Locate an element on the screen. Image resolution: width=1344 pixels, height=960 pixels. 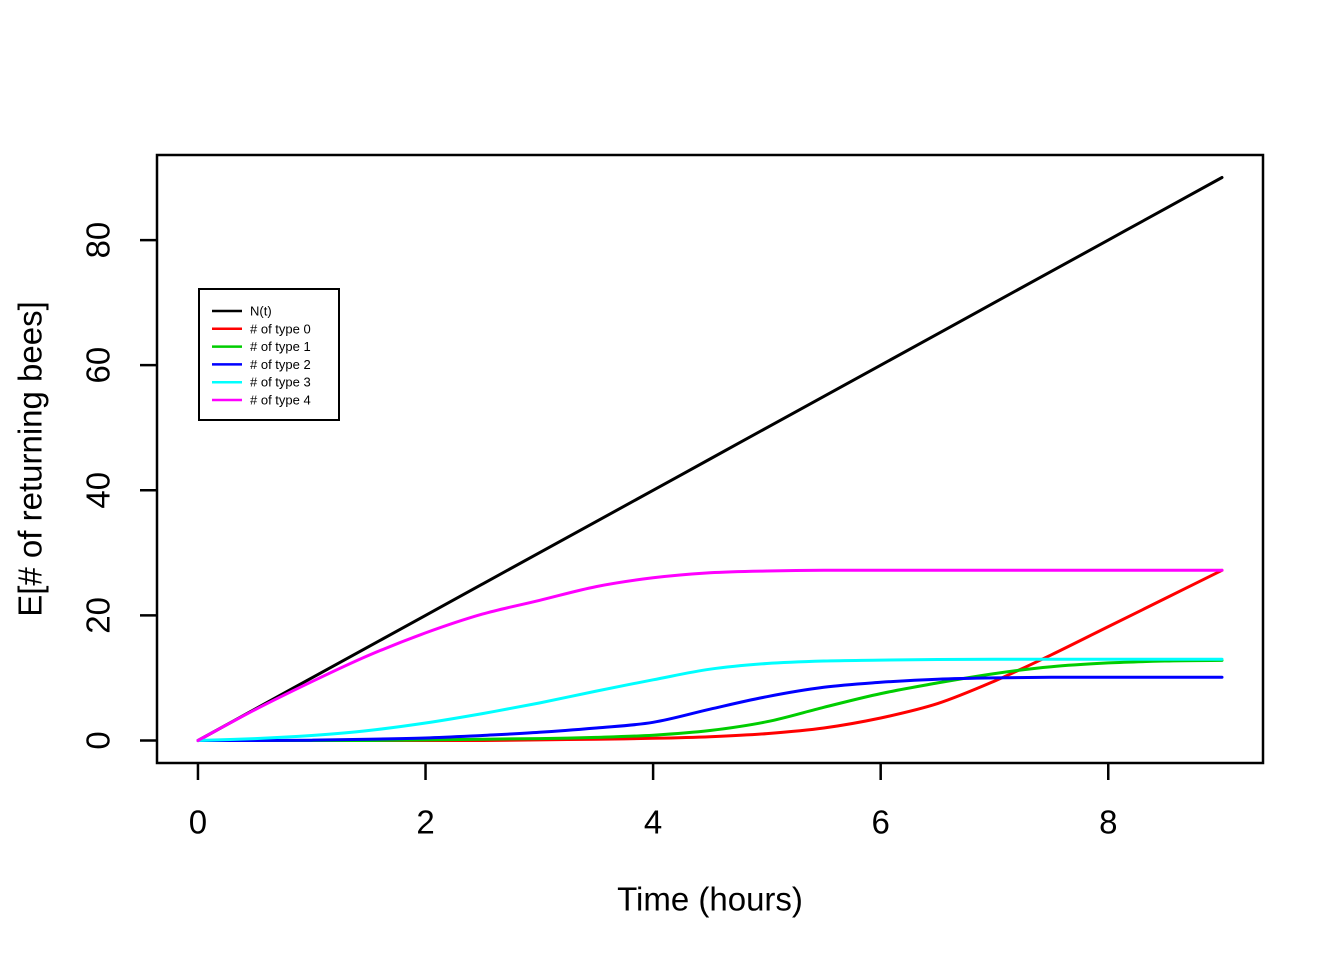
x-tick-label: 8 is located at coordinates (1108, 822).